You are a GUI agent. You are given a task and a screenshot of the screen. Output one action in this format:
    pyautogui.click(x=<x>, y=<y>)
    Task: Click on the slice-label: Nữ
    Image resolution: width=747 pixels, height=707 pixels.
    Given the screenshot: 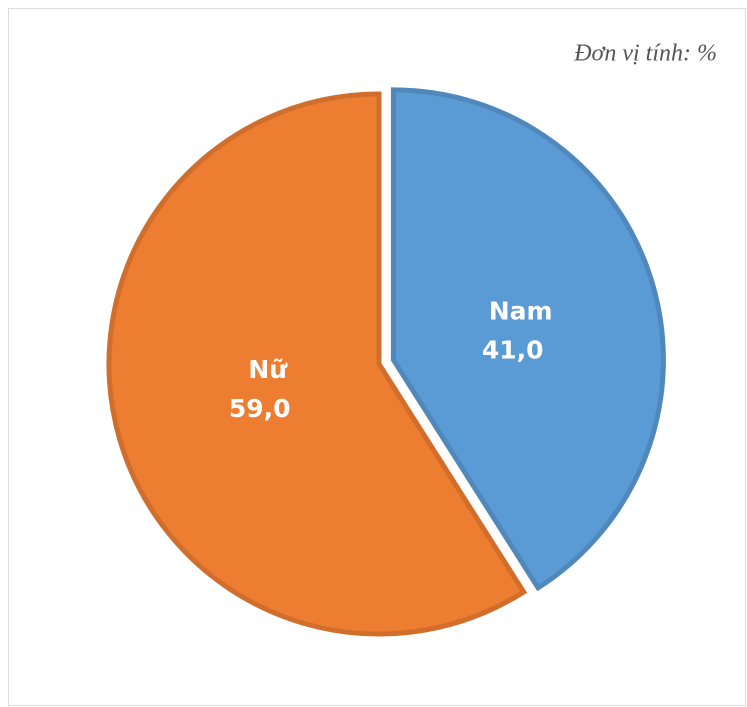 What is the action you would take?
    pyautogui.click(x=268, y=369)
    